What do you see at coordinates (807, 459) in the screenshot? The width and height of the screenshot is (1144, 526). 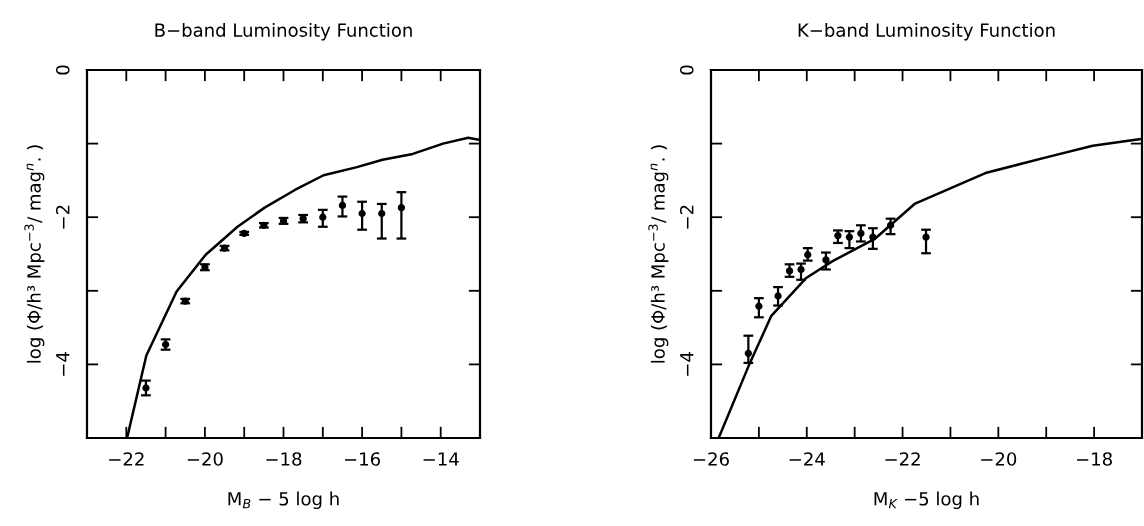 I see `x-tick-label: −24` at bounding box center [807, 459].